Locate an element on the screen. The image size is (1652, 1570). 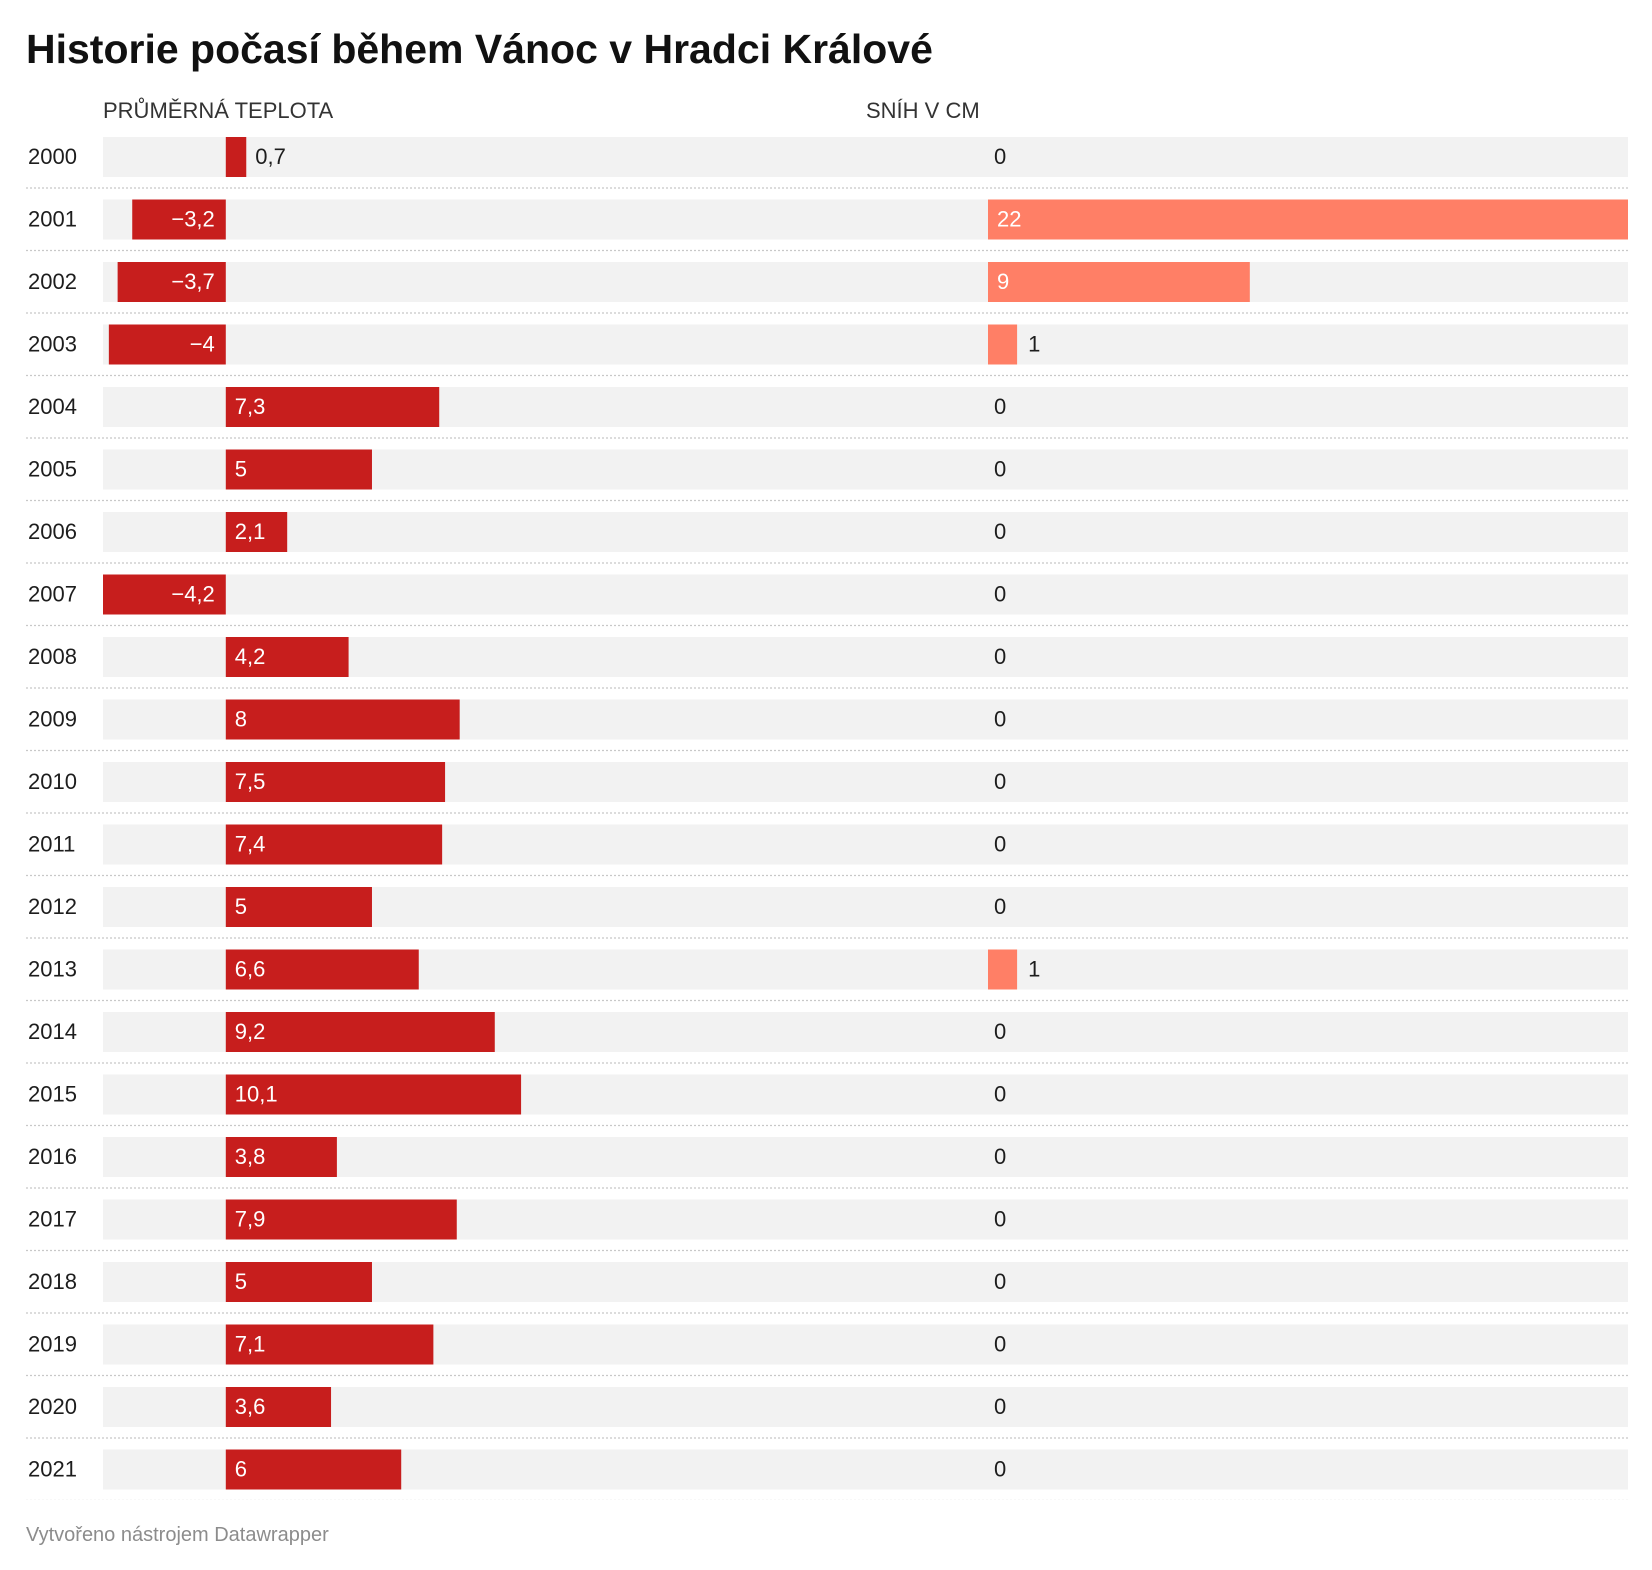
snow-value-label: 1 is located at coordinates (1034, 969).